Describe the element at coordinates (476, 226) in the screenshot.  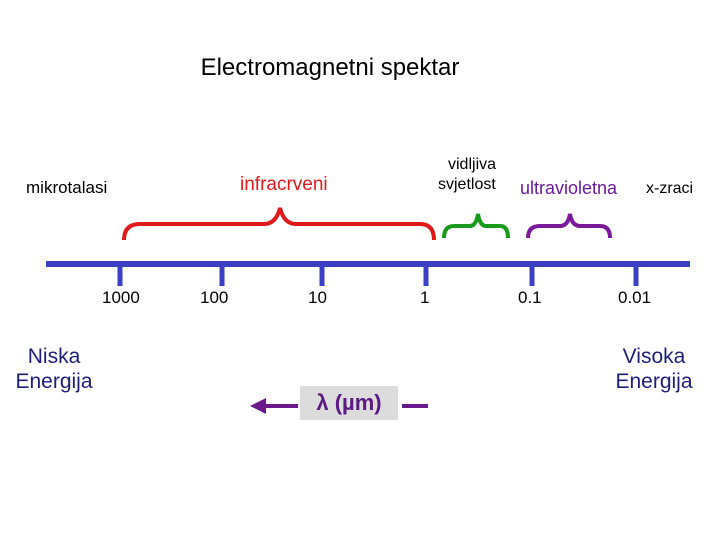
I see `visible-light-brace` at that location.